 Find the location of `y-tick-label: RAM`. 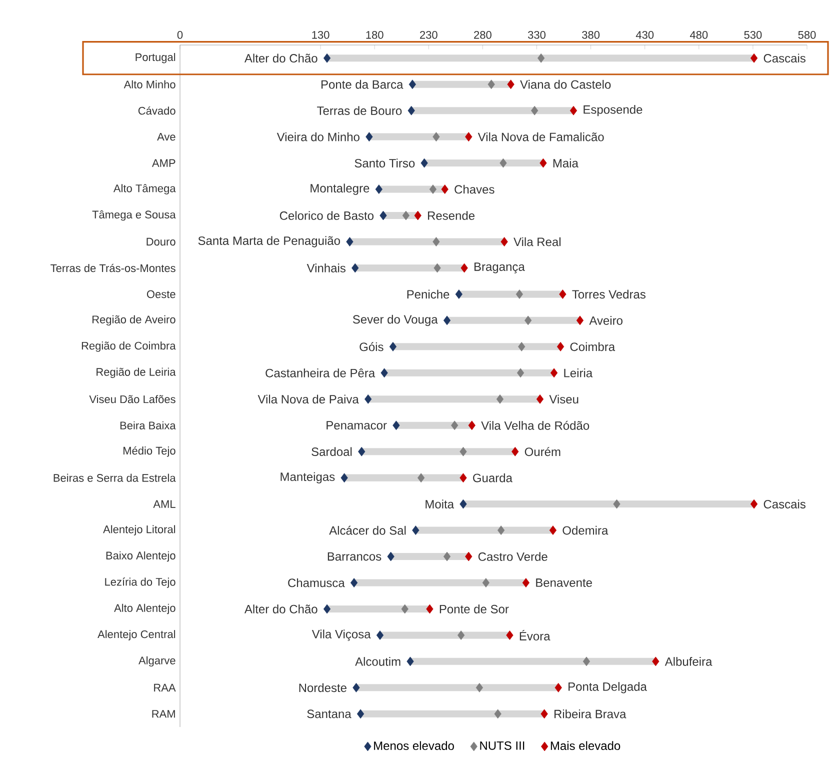

y-tick-label: RAM is located at coordinates (163, 714).